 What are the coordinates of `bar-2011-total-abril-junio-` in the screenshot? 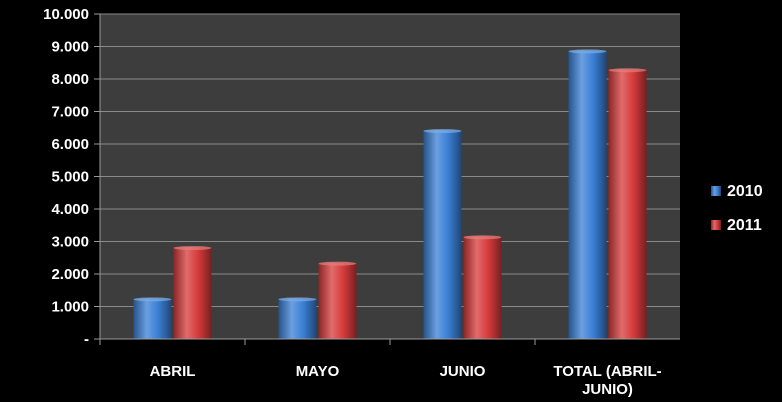 It's located at (627, 204).